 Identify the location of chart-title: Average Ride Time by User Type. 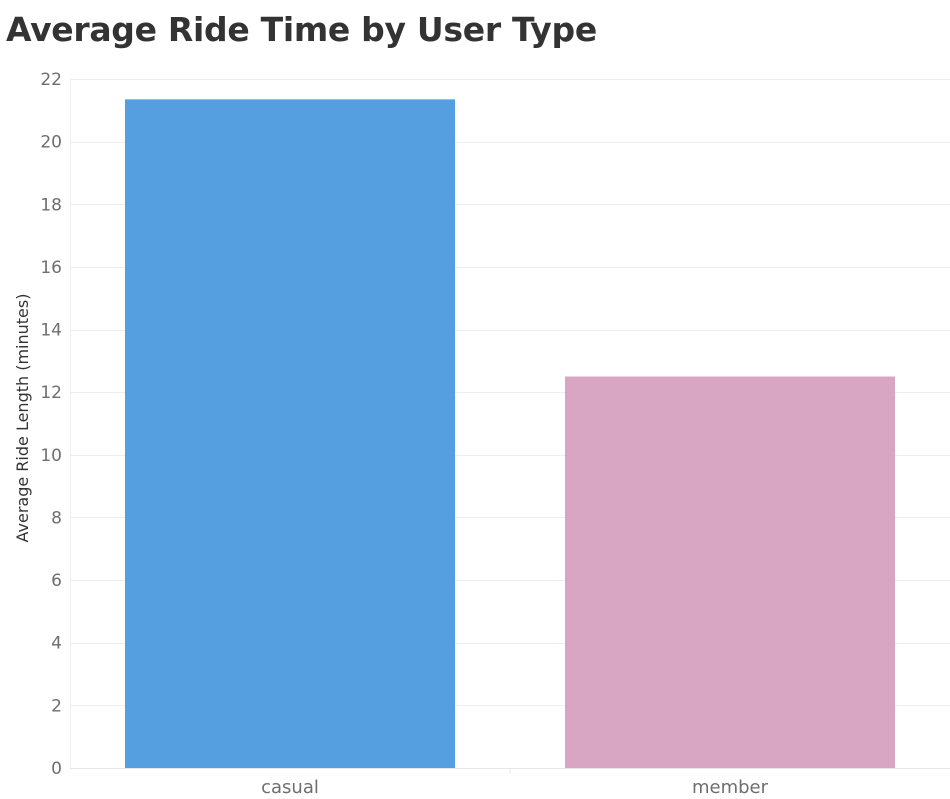
(301, 29).